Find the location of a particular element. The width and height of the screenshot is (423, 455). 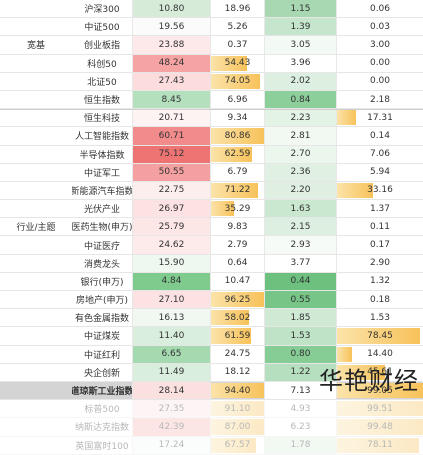

index-name-cell: 人工智能指数 is located at coordinates (102, 135).